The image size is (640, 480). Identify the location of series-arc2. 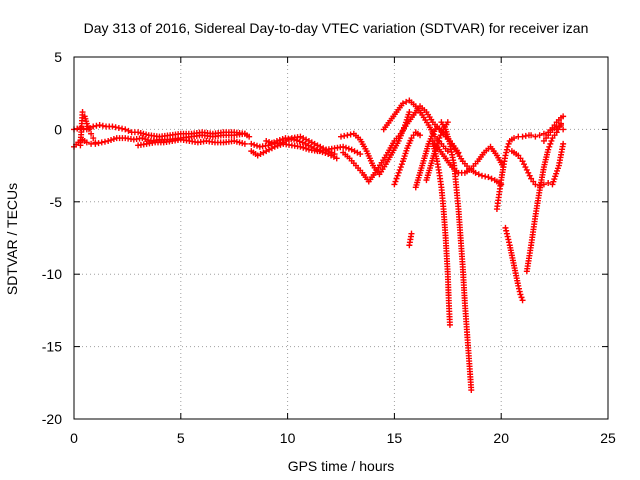
(159, 131).